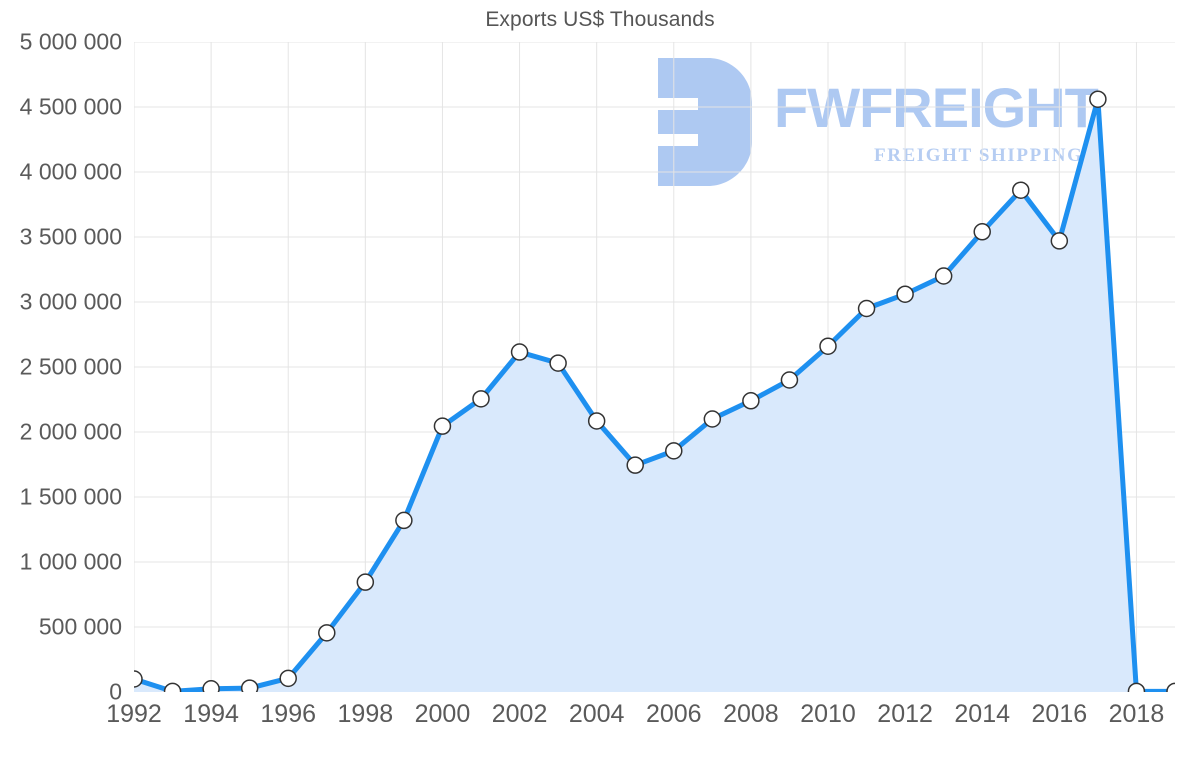 This screenshot has height=763, width=1200. What do you see at coordinates (70, 366) in the screenshot?
I see `y-axis-tick-label: 2 500 000` at bounding box center [70, 366].